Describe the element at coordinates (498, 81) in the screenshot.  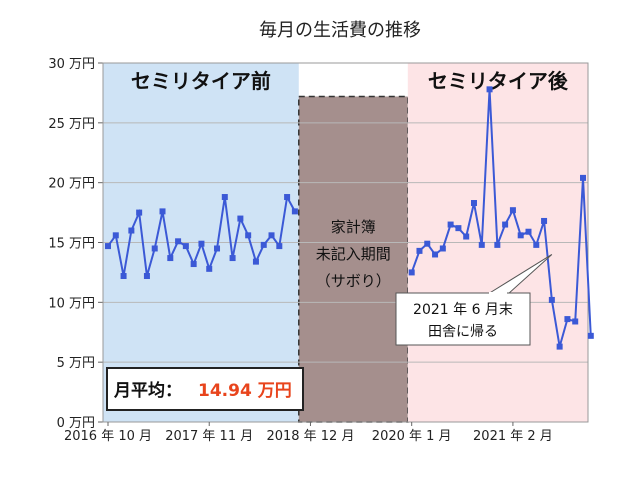
I see `region-after-label: セミリタイア後` at that location.